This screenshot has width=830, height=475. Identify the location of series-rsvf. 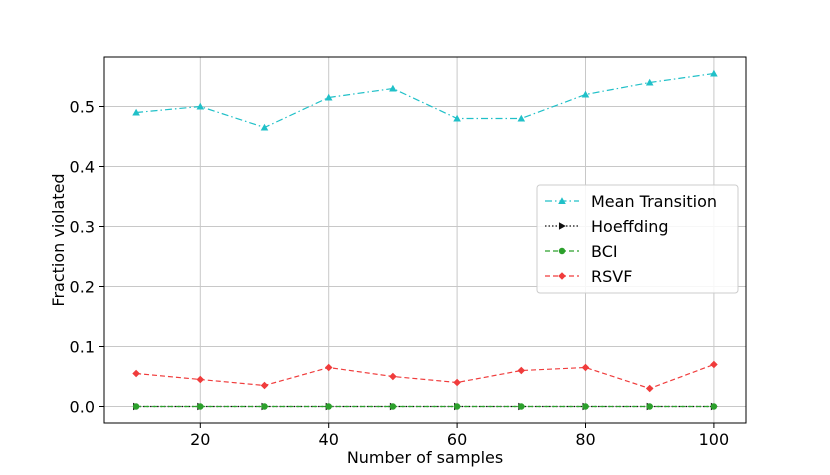
(425, 376).